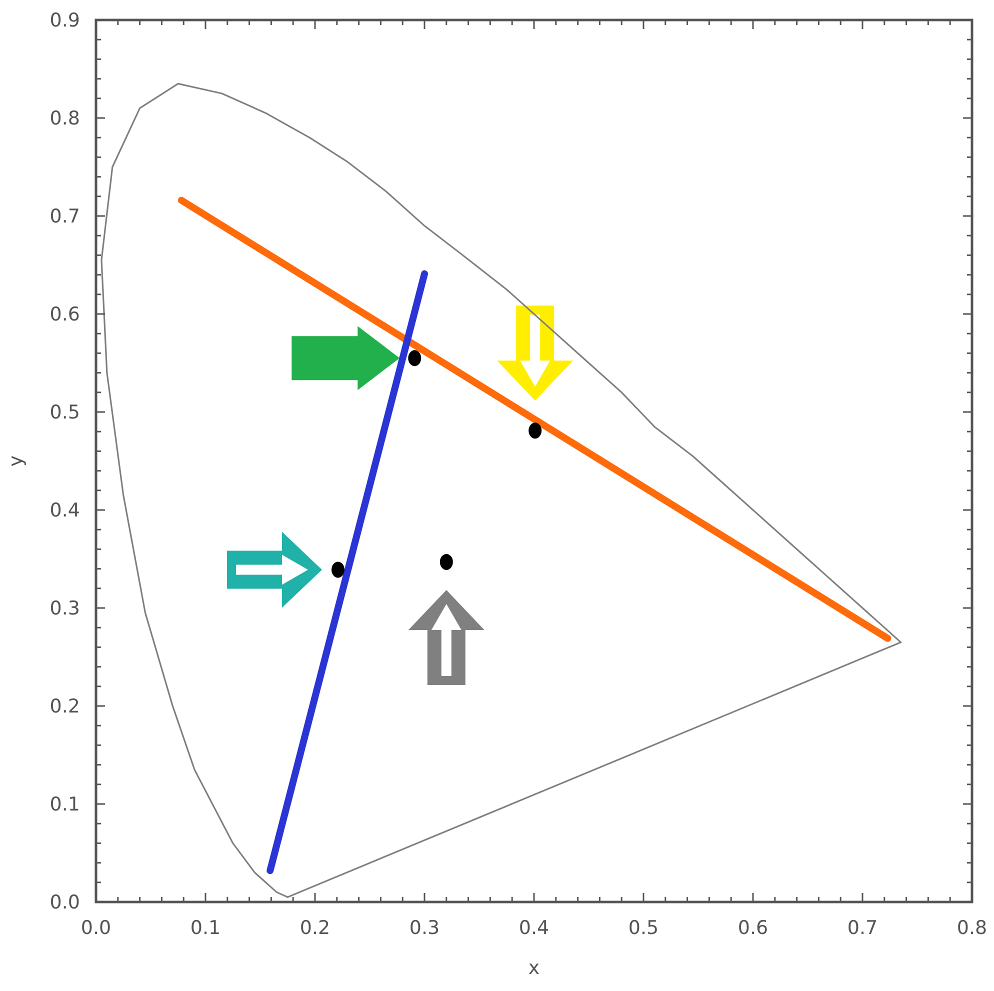 This screenshot has height=991, width=994. Describe the element at coordinates (65, 119) in the screenshot. I see `y-tick-label: 0.8` at that location.